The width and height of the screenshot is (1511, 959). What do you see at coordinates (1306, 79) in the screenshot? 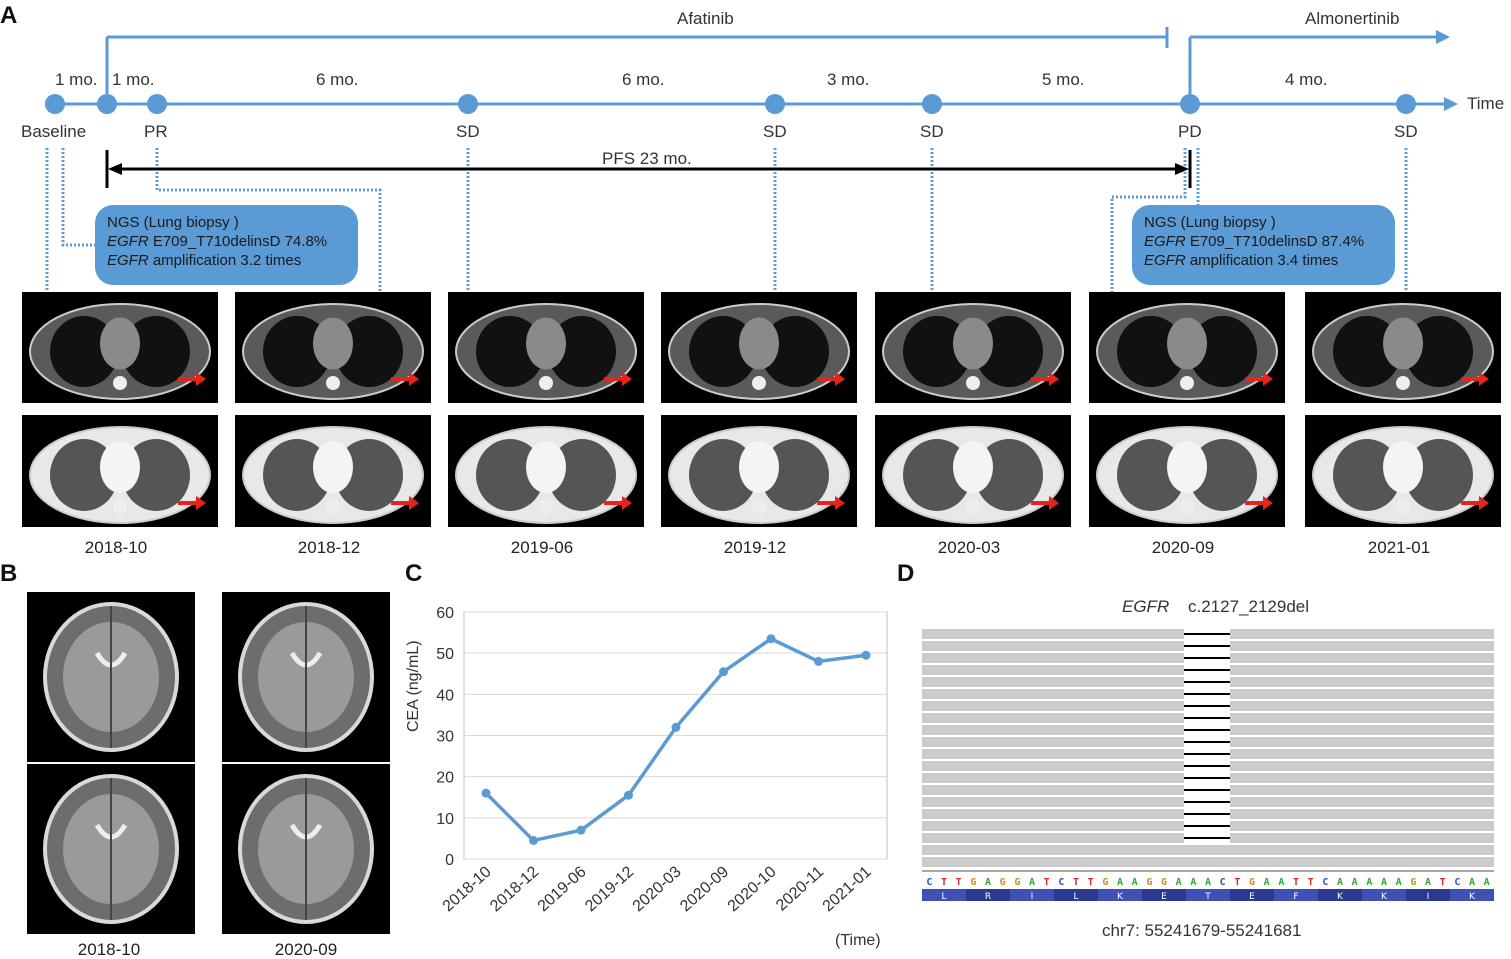
I see `interval-label-7: 4 mo.` at bounding box center [1306, 79].